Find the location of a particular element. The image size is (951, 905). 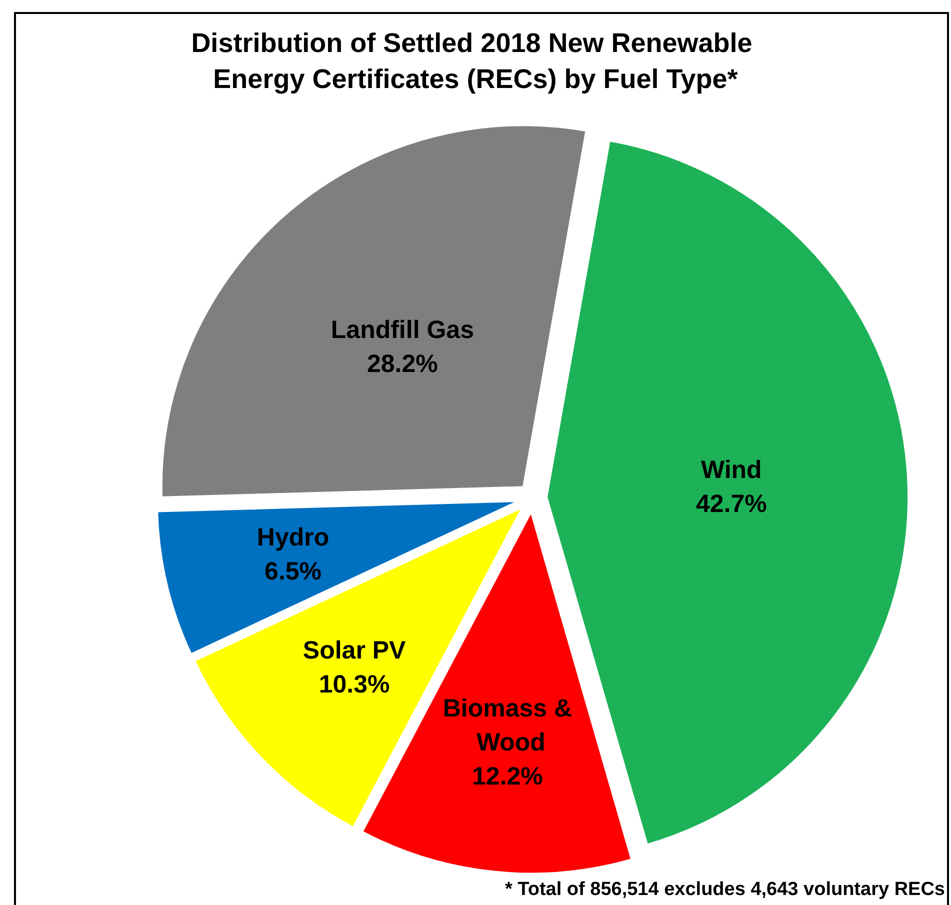

slice-label: Landfill Gas is located at coordinates (402, 330).